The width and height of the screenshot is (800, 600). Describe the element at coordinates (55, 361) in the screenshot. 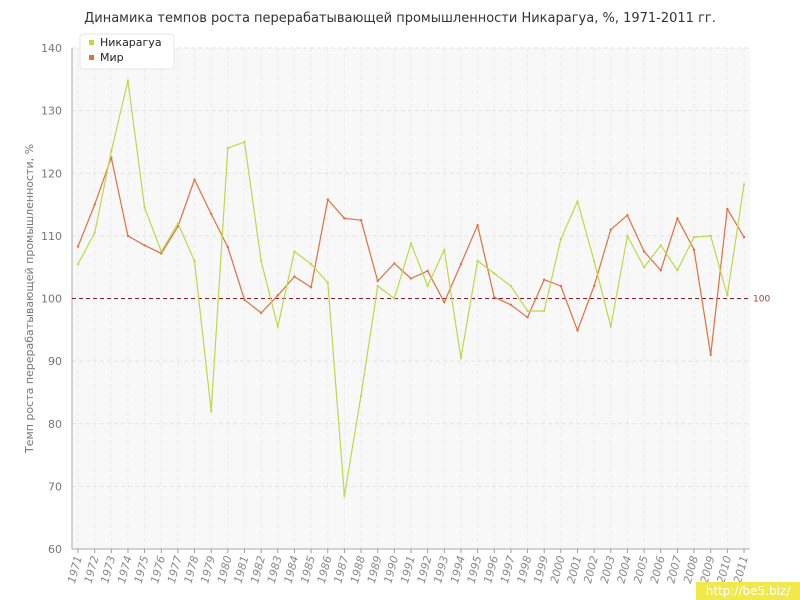

I see `y-tick-label: 90` at that location.